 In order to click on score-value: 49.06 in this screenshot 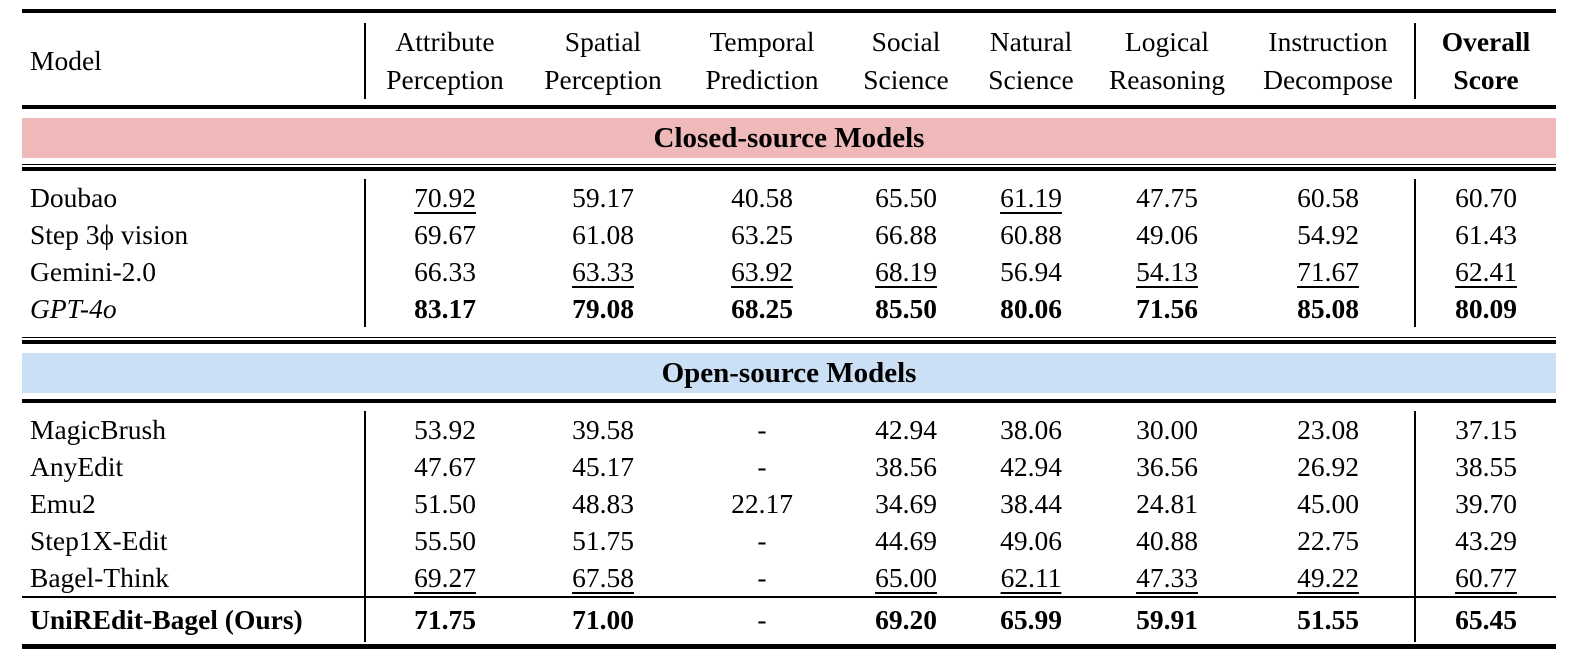, I will do `click(1031, 540)`.